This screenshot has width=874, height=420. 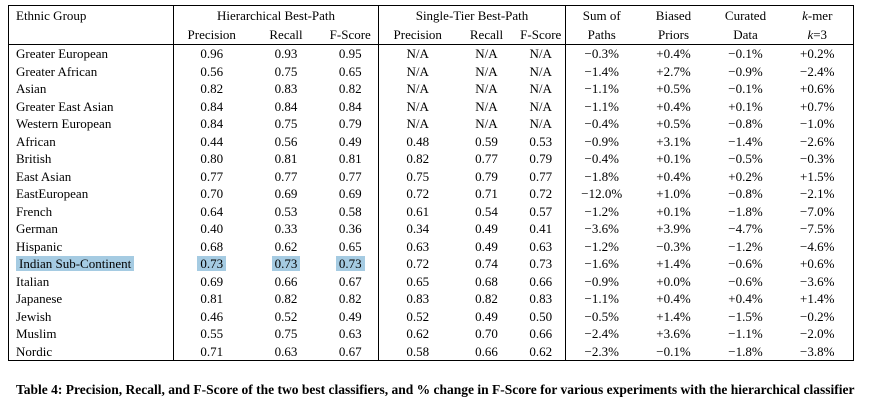 What do you see at coordinates (541, 316) in the screenshot?
I see `single-value-cell: 0.50` at bounding box center [541, 316].